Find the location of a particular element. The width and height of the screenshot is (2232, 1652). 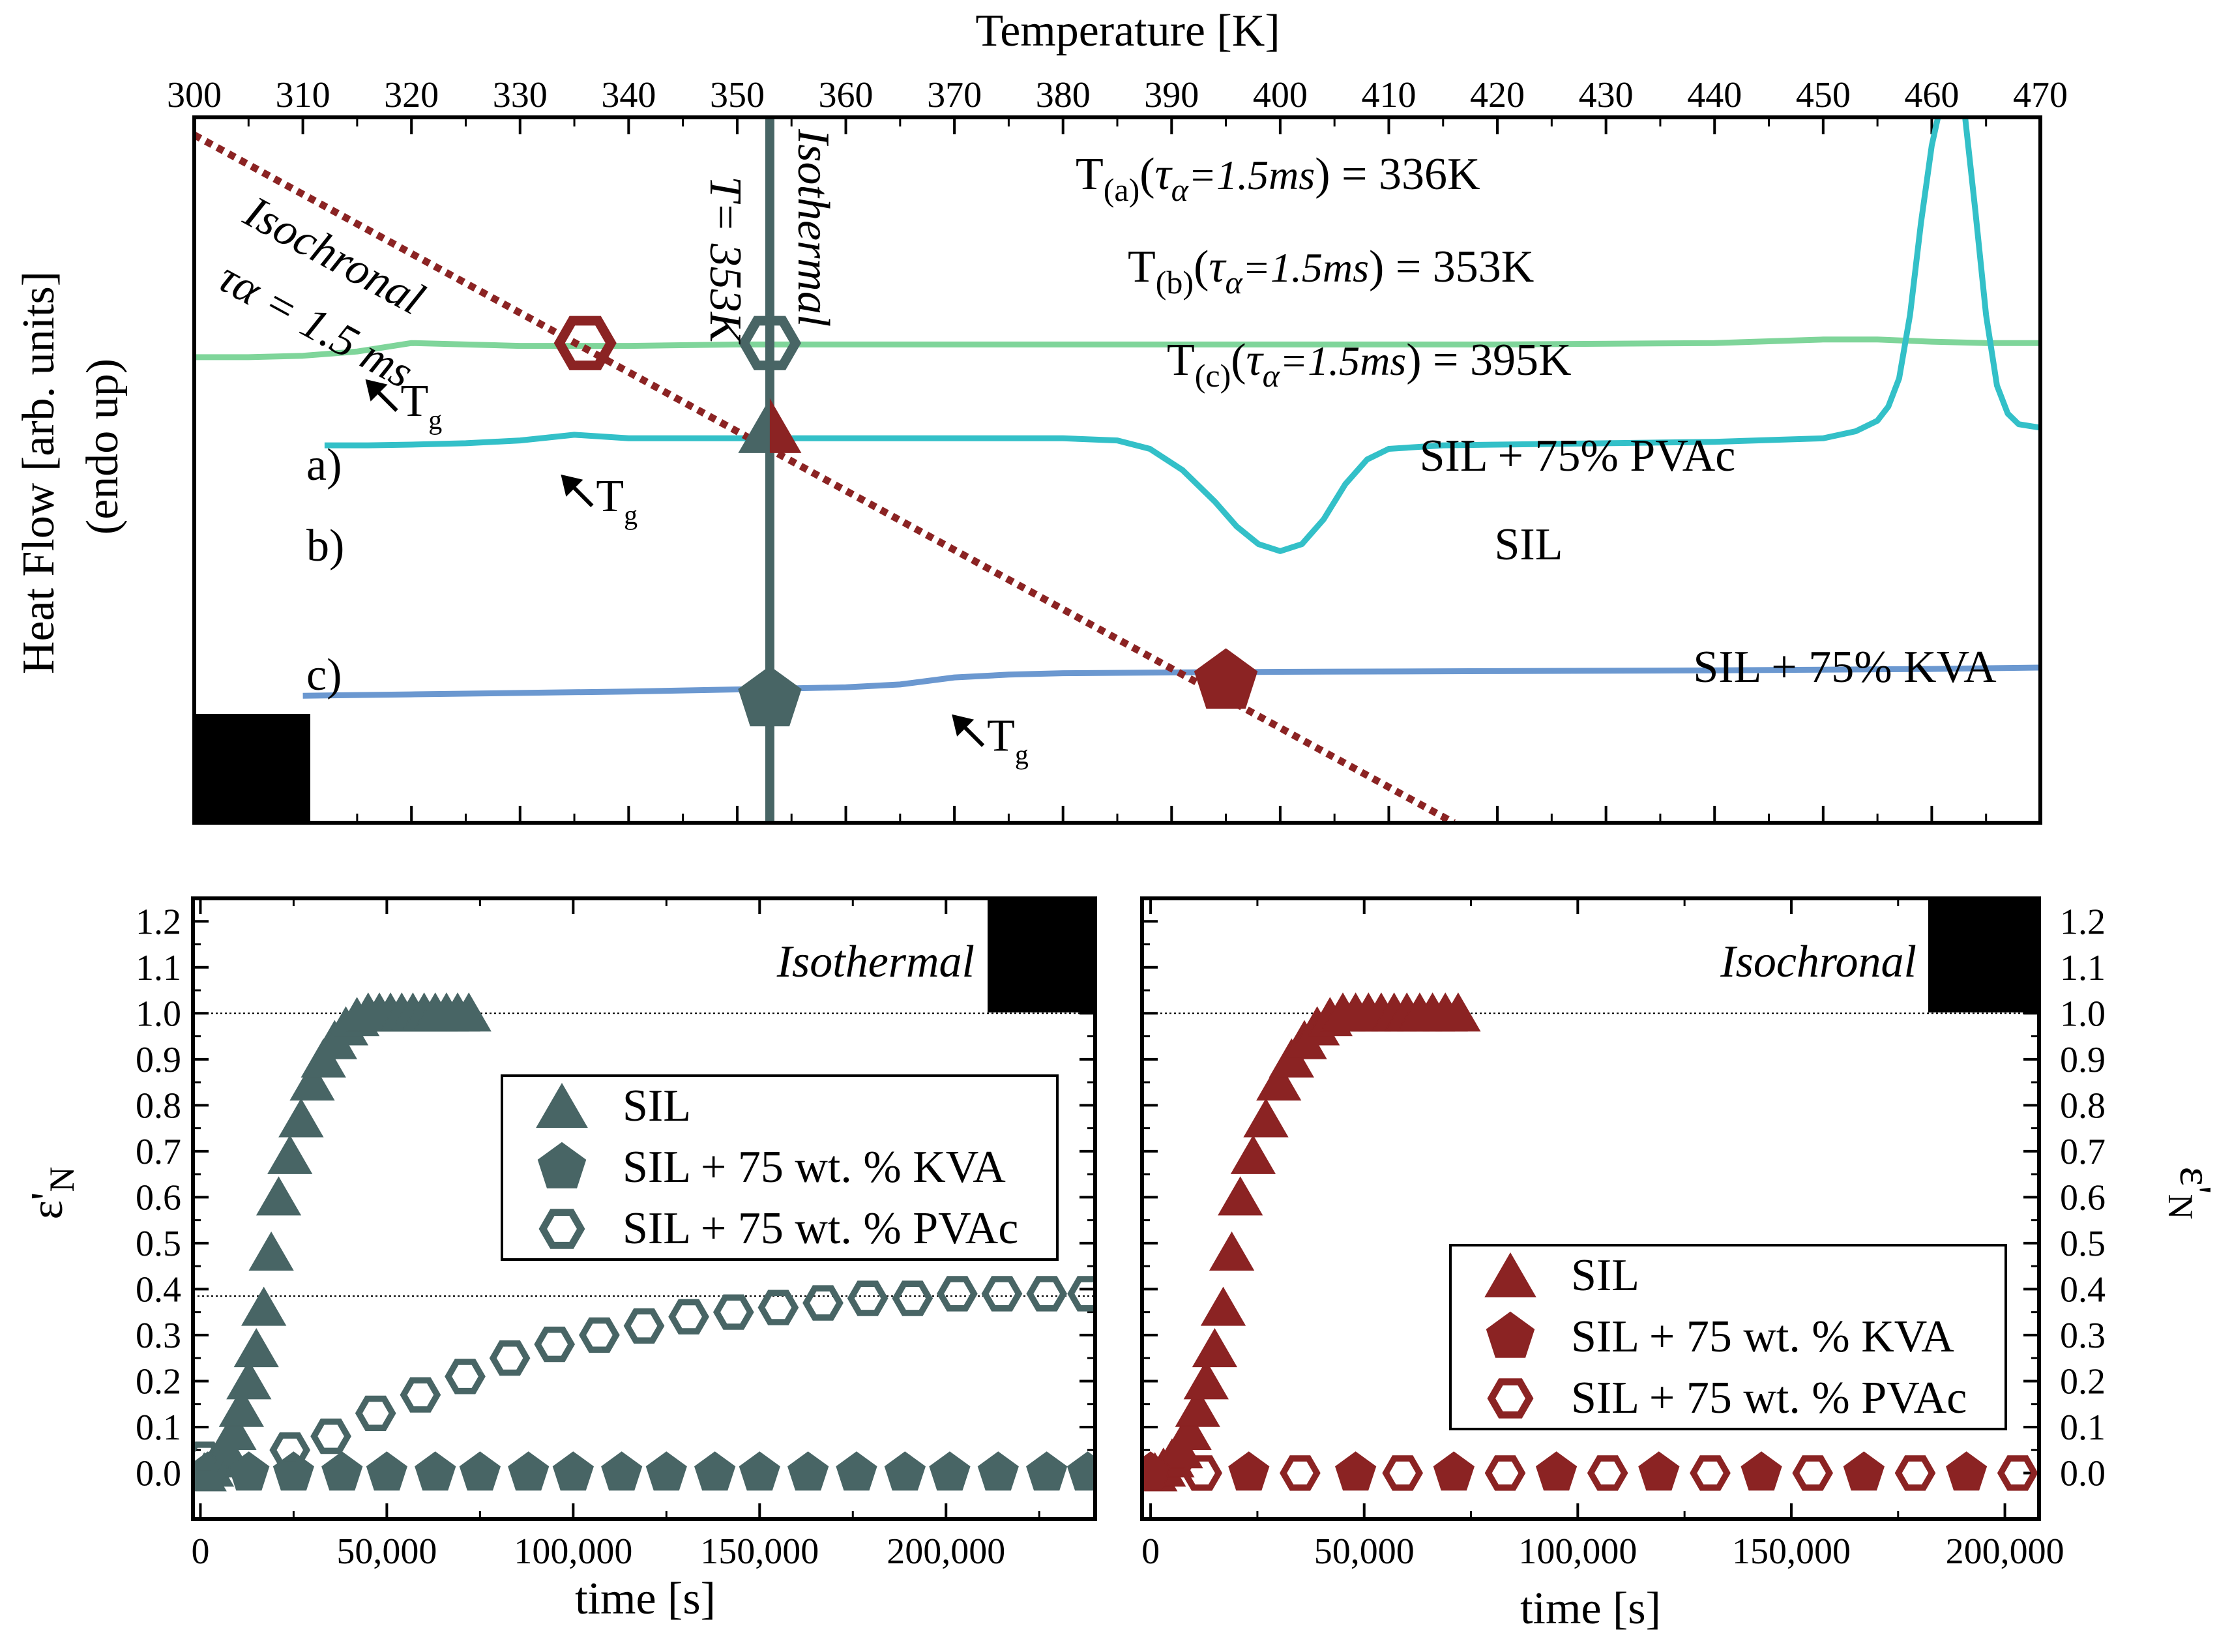

t-annotation-b: T(b)(τα=1.5ms) = 353K is located at coordinates (1331, 271).